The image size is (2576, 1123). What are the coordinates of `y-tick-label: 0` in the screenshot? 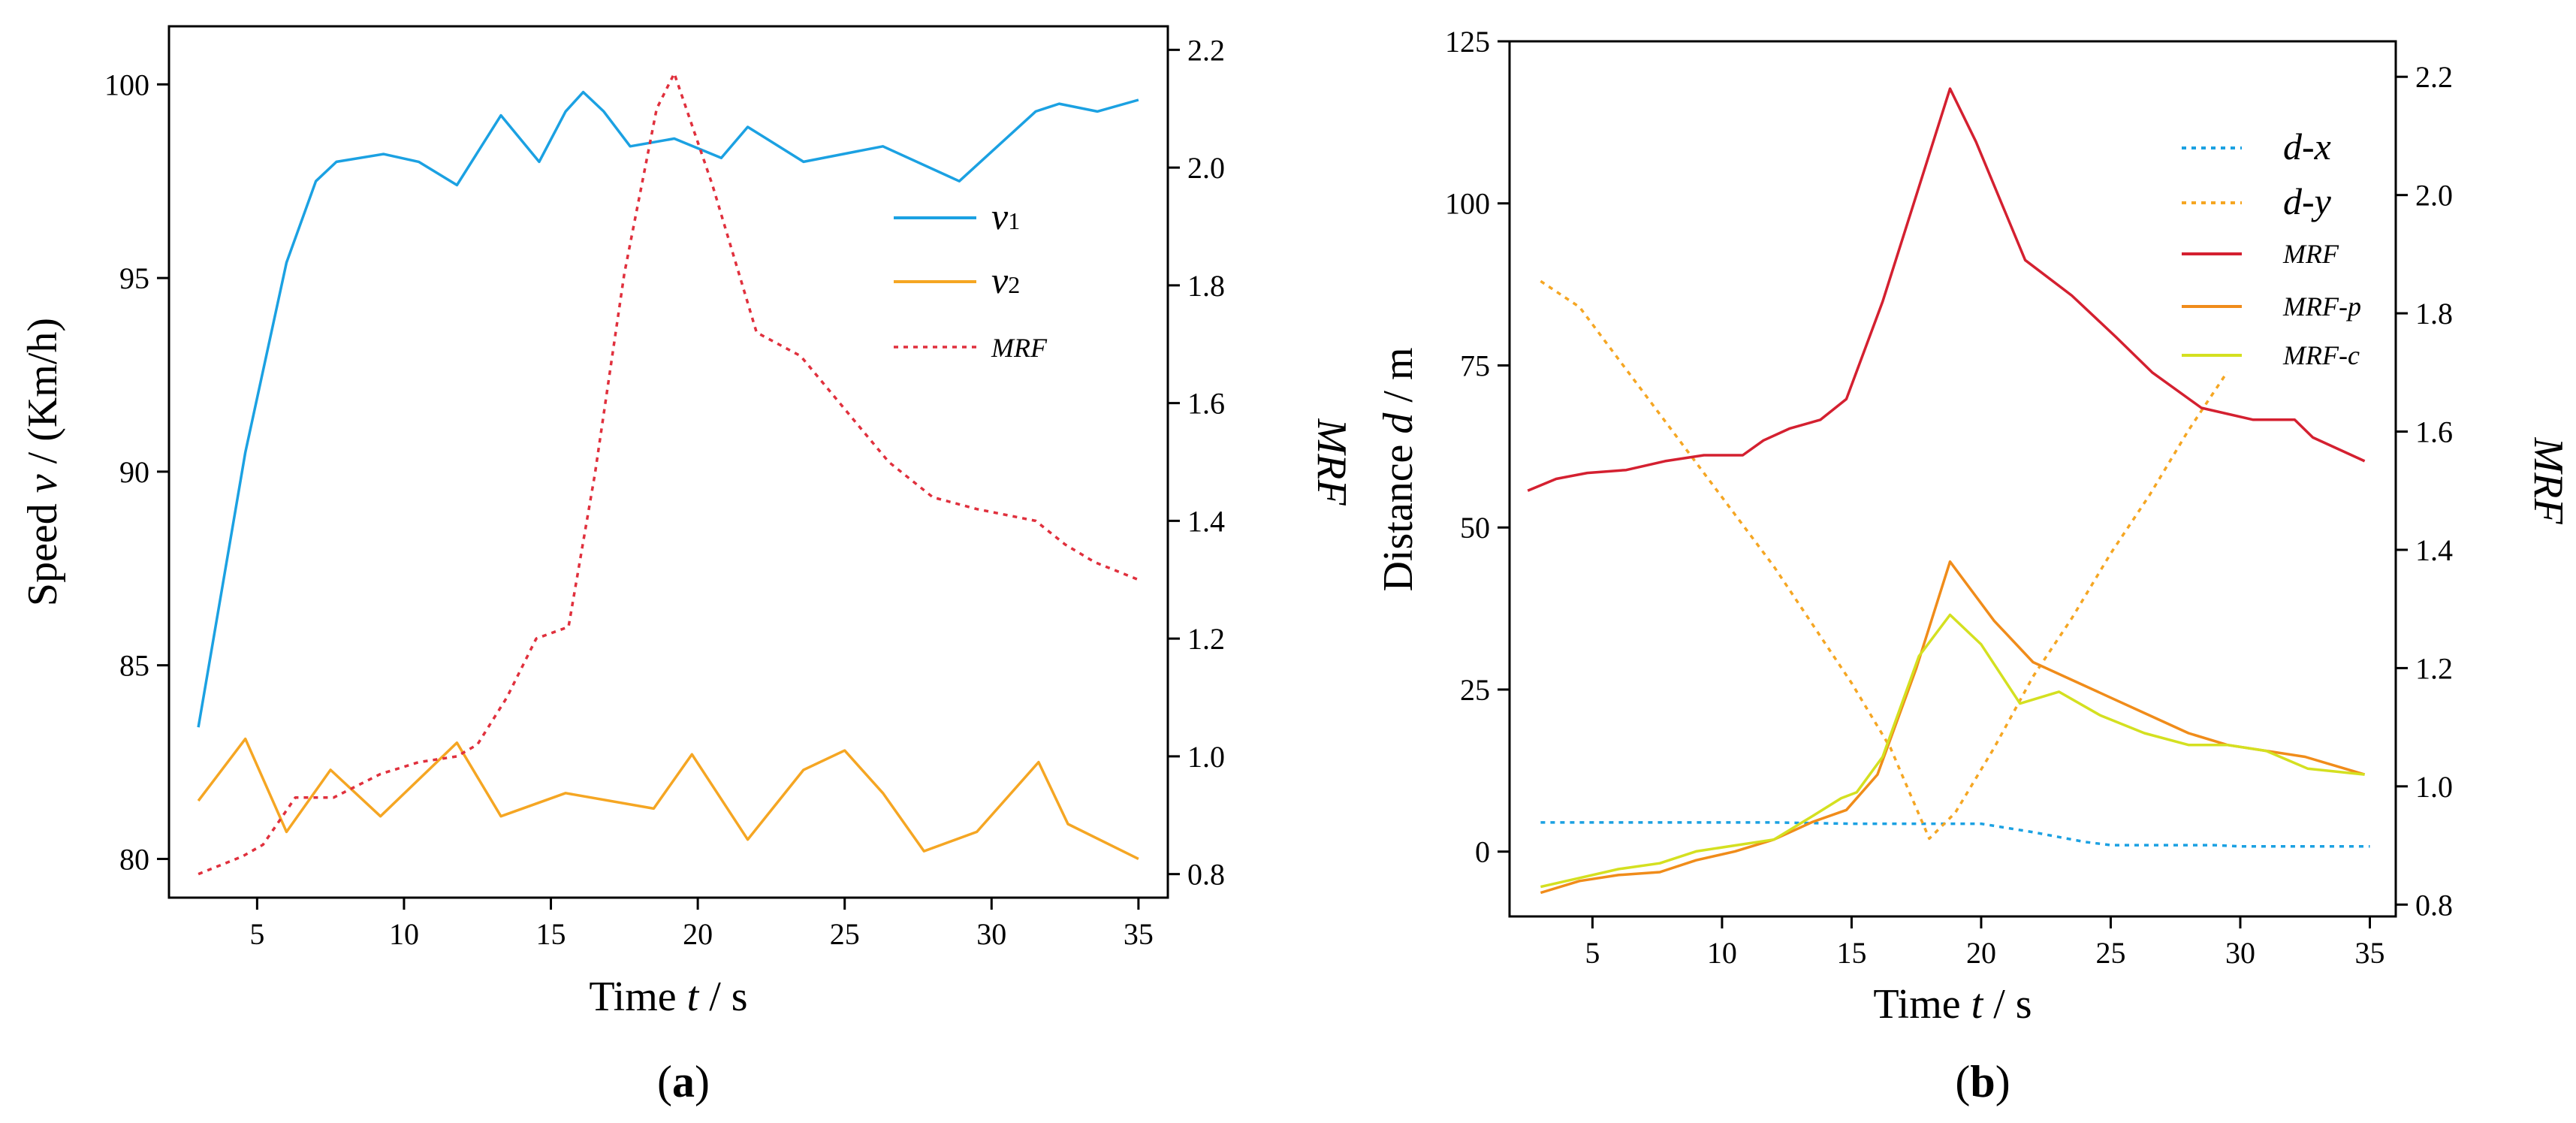 It's located at (1482, 852).